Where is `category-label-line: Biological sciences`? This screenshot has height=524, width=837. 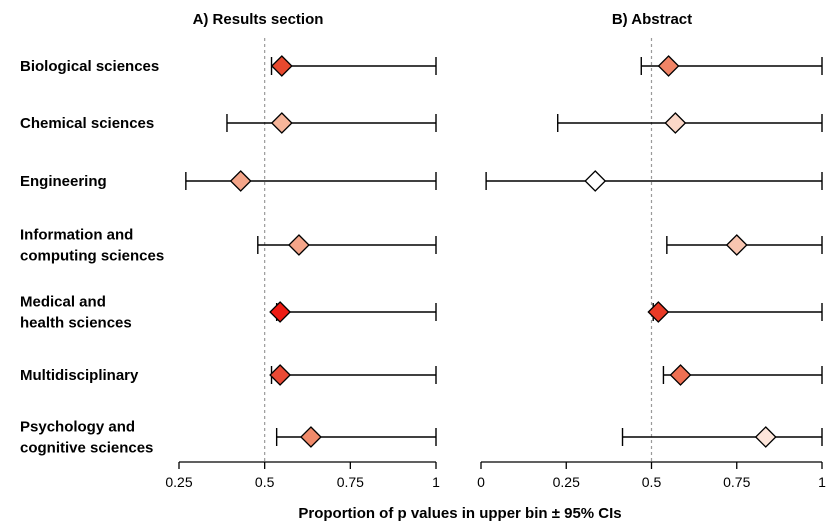
category-label-line: Biological sciences is located at coordinates (89, 66).